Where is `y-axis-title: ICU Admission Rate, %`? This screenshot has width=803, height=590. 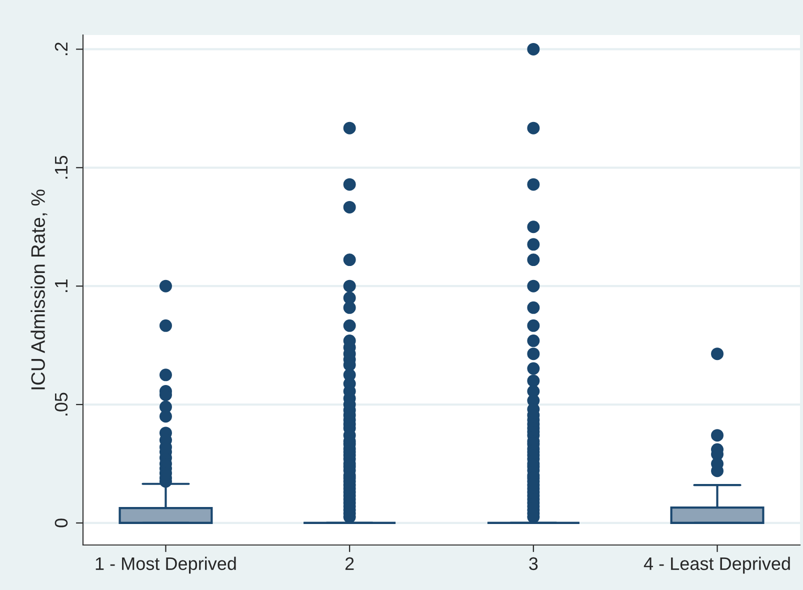 y-axis-title: ICU Admission Rate, % is located at coordinates (39, 290).